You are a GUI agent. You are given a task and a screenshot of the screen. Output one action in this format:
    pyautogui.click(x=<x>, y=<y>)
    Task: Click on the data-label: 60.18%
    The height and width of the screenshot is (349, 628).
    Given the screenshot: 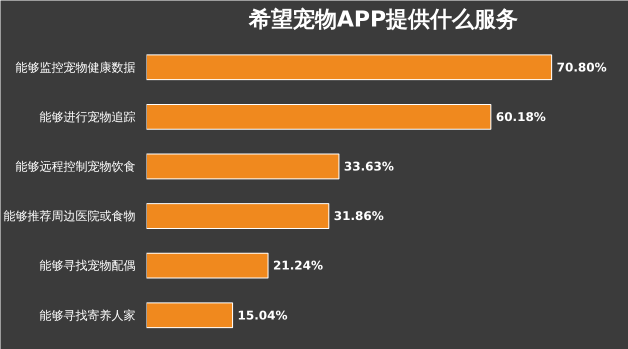 What is the action you would take?
    pyautogui.click(x=521, y=117)
    